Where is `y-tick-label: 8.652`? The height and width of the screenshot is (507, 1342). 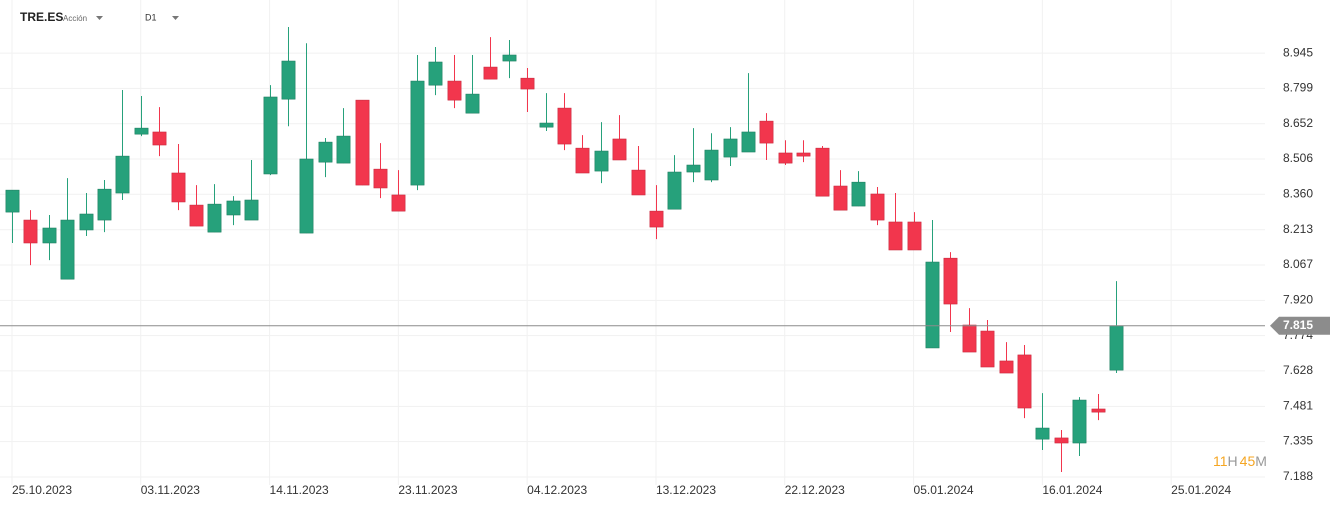 y-tick-label: 8.652 is located at coordinates (1298, 123).